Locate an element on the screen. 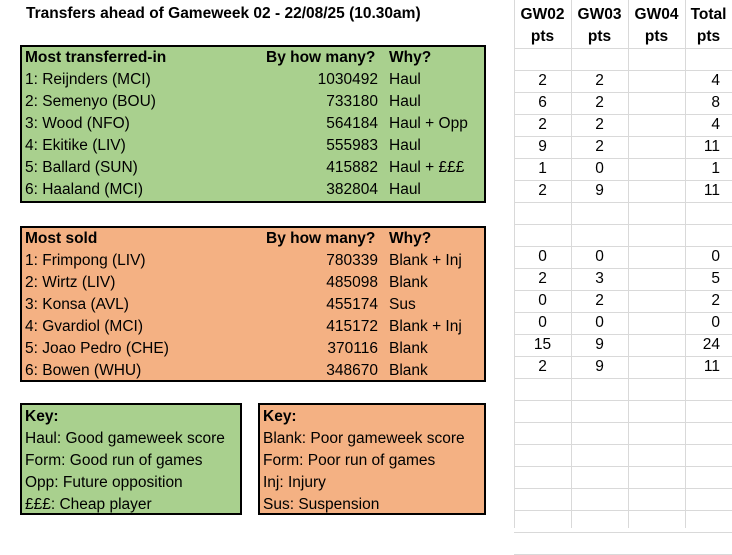 The width and height of the screenshot is (732, 555). transfer-count: 382804 is located at coordinates (352, 189).